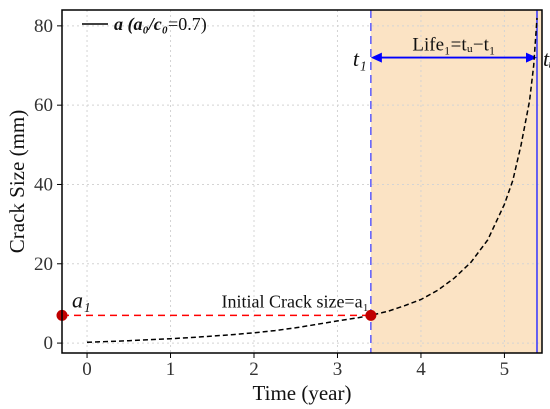 The height and width of the screenshot is (409, 550). Describe the element at coordinates (338, 369) in the screenshot. I see `x-tick-label: 3` at that location.